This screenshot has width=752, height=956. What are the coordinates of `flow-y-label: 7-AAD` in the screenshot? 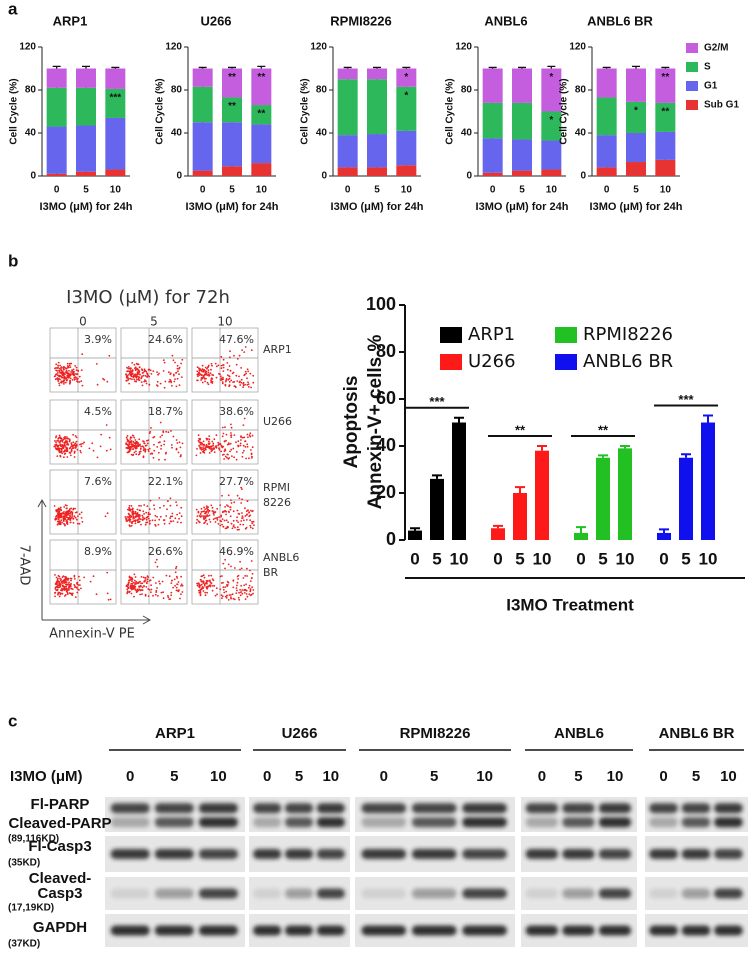 It's located at (24, 565).